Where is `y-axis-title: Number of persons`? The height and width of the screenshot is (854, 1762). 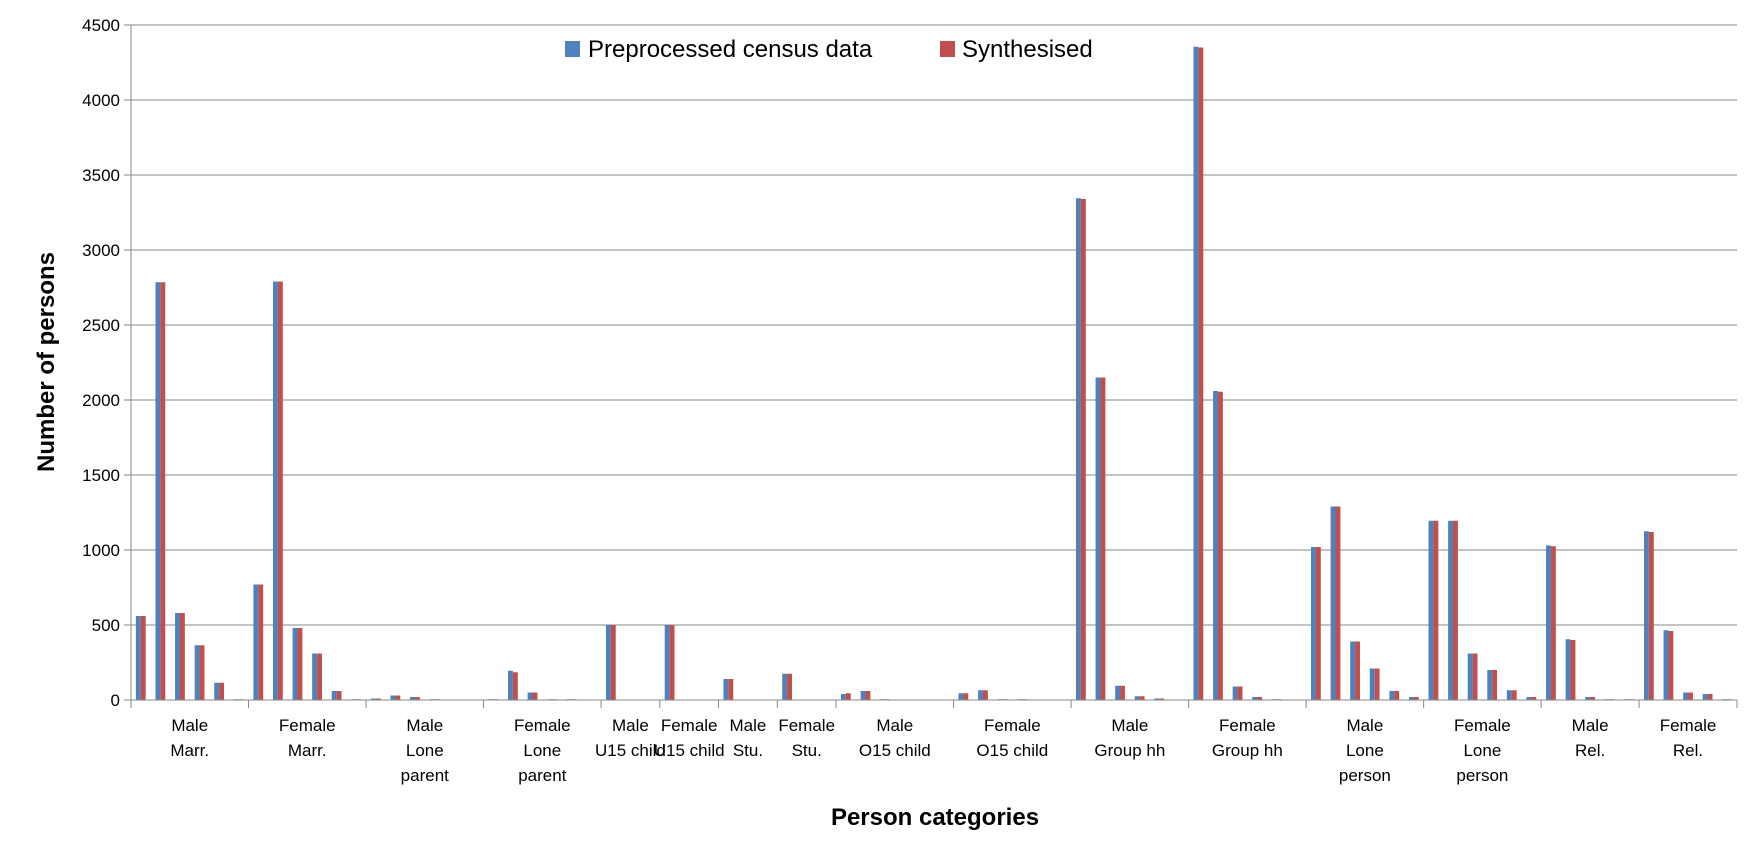
y-axis-title: Number of persons is located at coordinates (46, 362).